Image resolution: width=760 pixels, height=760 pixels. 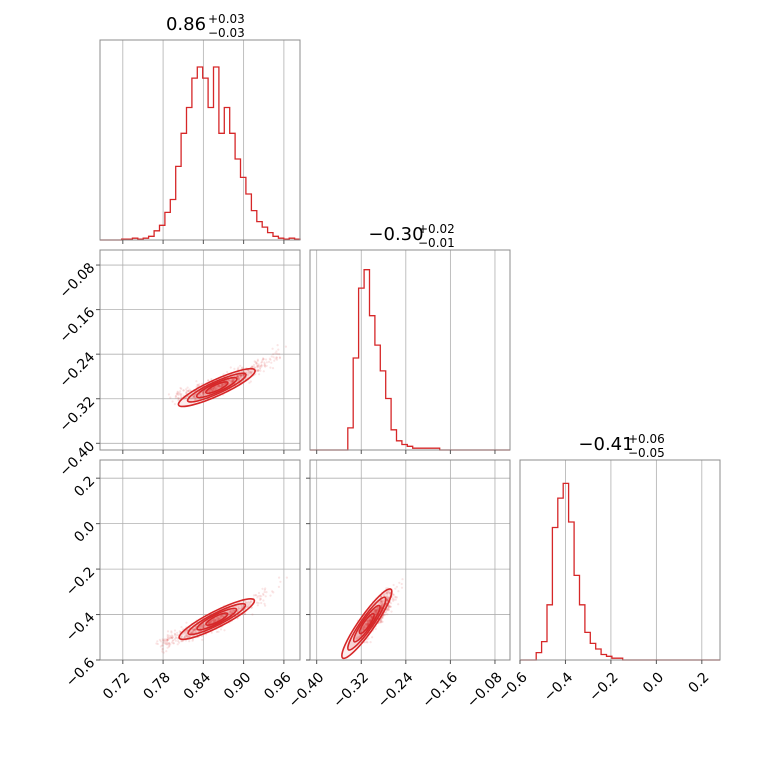 What do you see at coordinates (84, 486) in the screenshot?
I see `y-tick-label-2-4: 0.2` at bounding box center [84, 486].